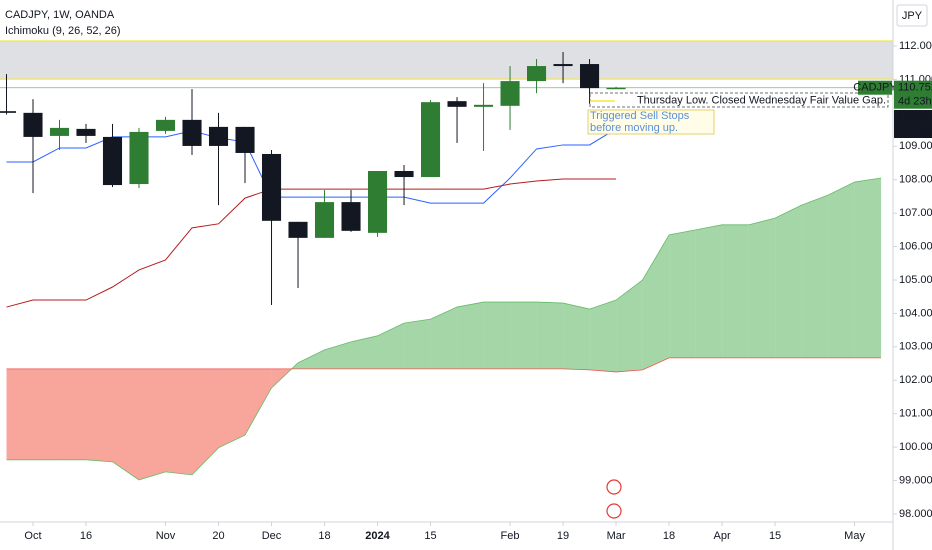  Describe the element at coordinates (311, 166) in the screenshot. I see `indicator-line` at that location.